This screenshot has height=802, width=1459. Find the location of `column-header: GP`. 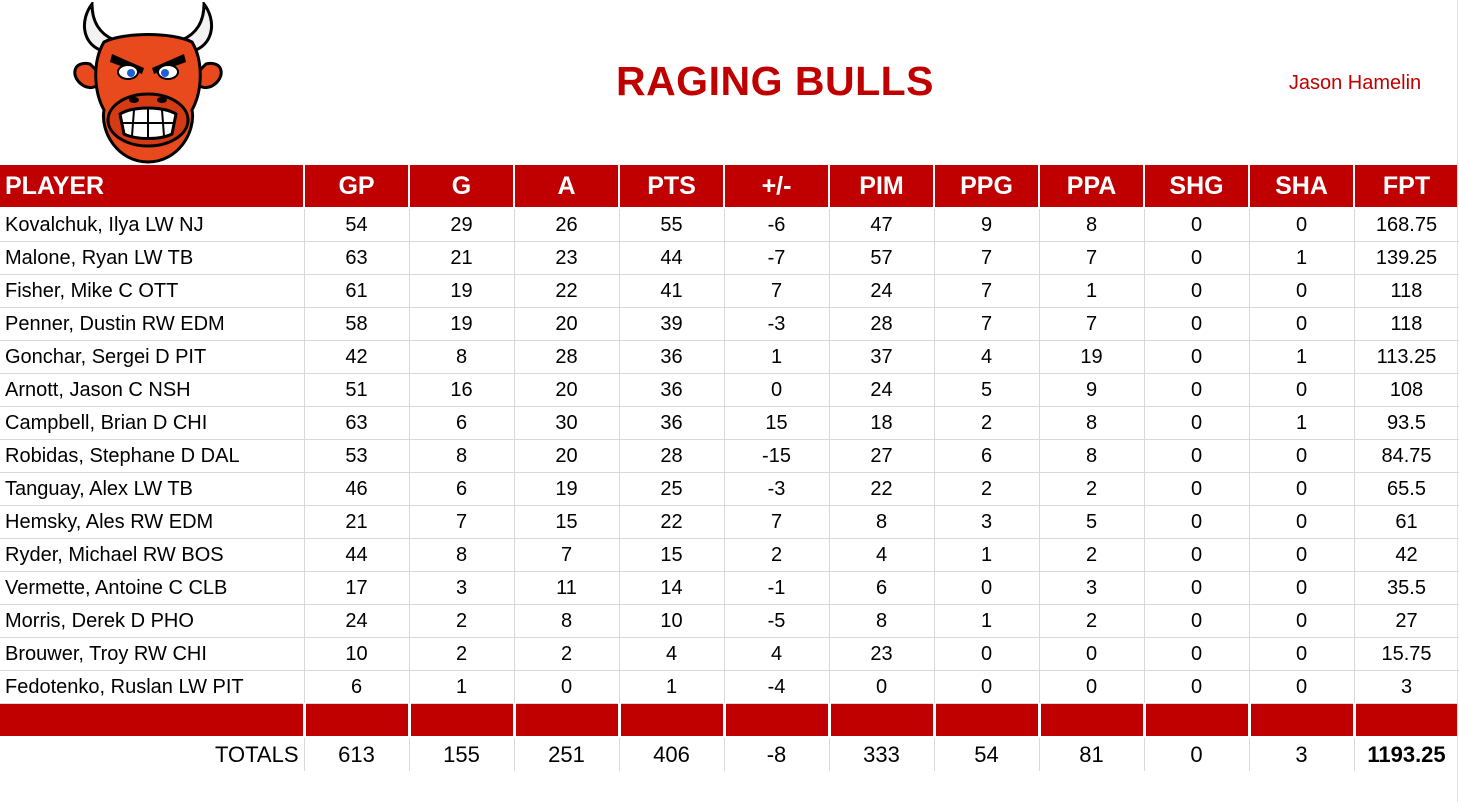

column-header: GP is located at coordinates (357, 187).